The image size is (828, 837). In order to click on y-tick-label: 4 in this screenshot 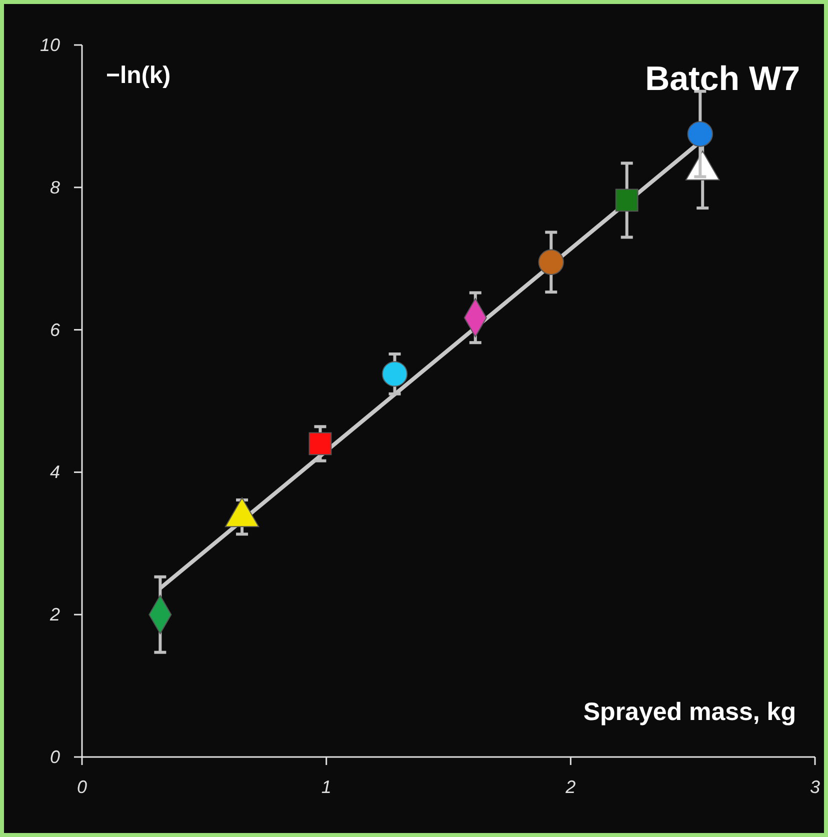, I will do `click(55, 472)`.